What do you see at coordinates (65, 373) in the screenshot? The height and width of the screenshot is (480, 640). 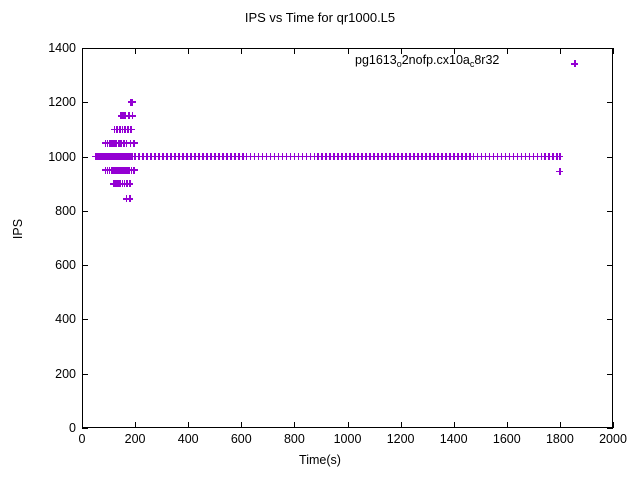 I see `y-tick-label: 200` at bounding box center [65, 373].